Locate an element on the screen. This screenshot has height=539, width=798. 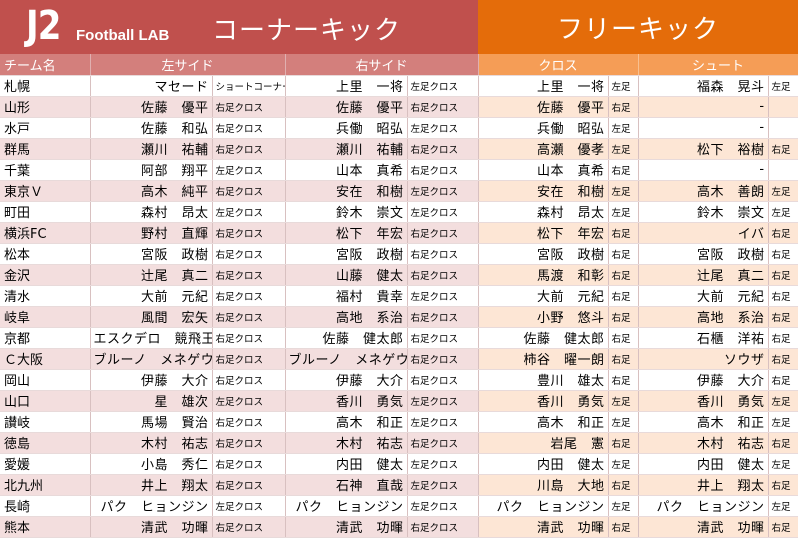
col-team: チーム名 is located at coordinates (45, 65).